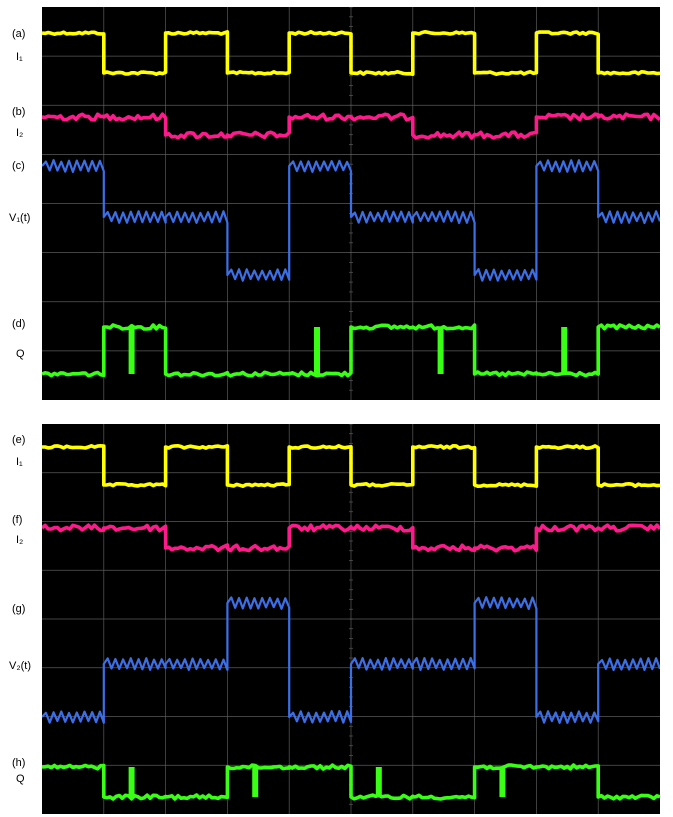  Describe the element at coordinates (19, 34) in the screenshot. I see `trace-label-a: (a)` at that location.